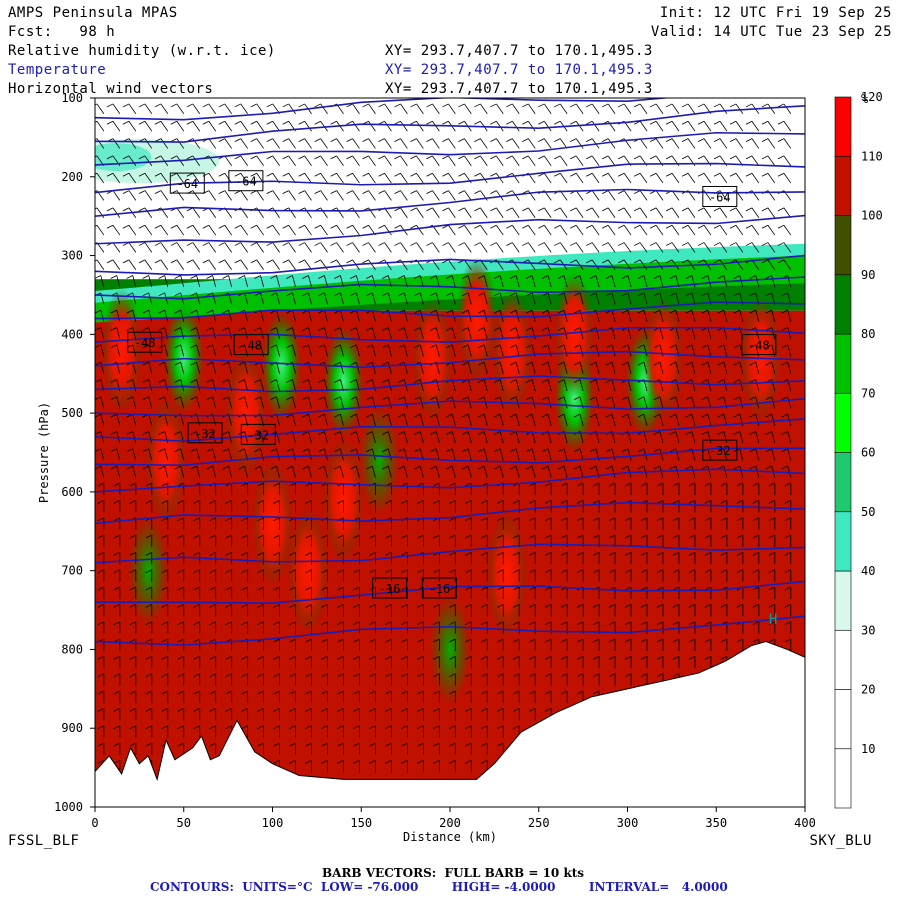 The height and width of the screenshot is (900, 900). What do you see at coordinates (865, 99) in the screenshot?
I see `colorbar-unit: %` at bounding box center [865, 99].